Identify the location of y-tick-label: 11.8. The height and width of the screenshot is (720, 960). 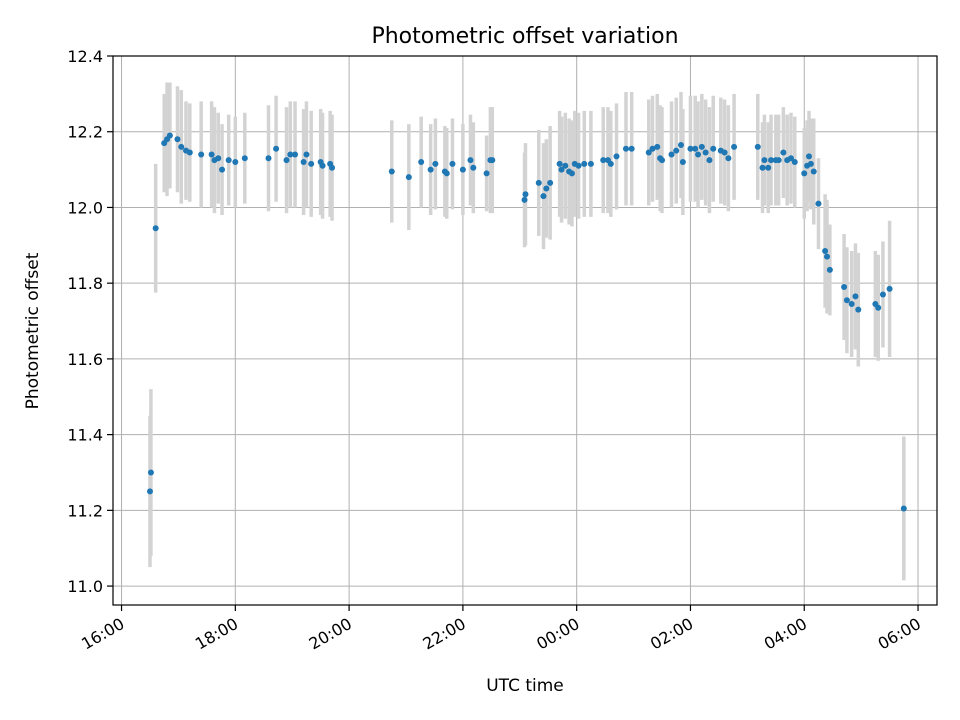
(85, 283).